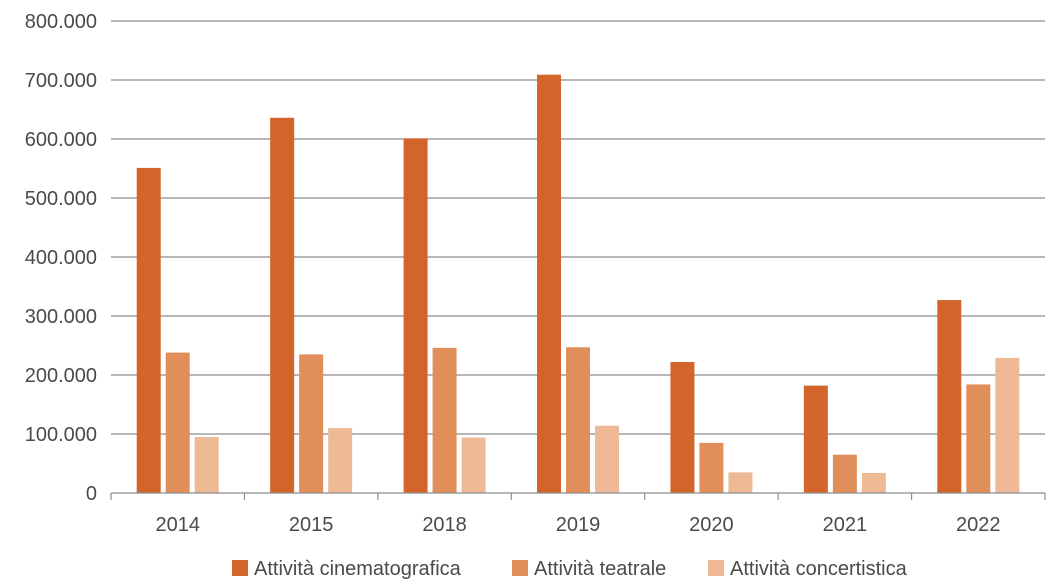 This screenshot has height=586, width=1048. Describe the element at coordinates (600, 569) in the screenshot. I see `legend-label: Attività teatrale` at that location.